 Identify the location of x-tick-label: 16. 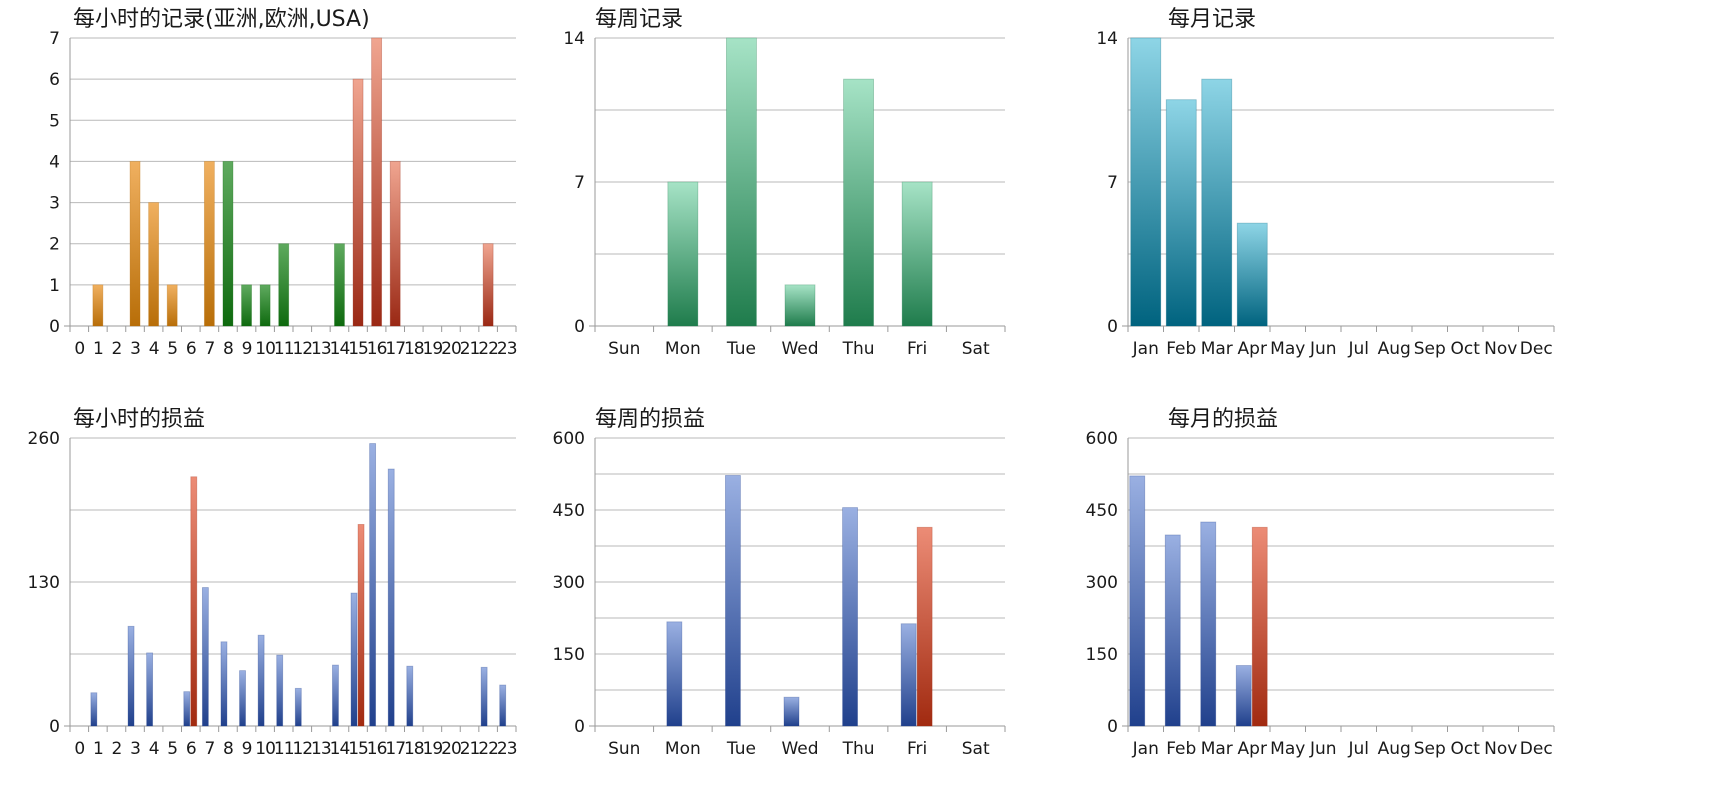
(377, 349).